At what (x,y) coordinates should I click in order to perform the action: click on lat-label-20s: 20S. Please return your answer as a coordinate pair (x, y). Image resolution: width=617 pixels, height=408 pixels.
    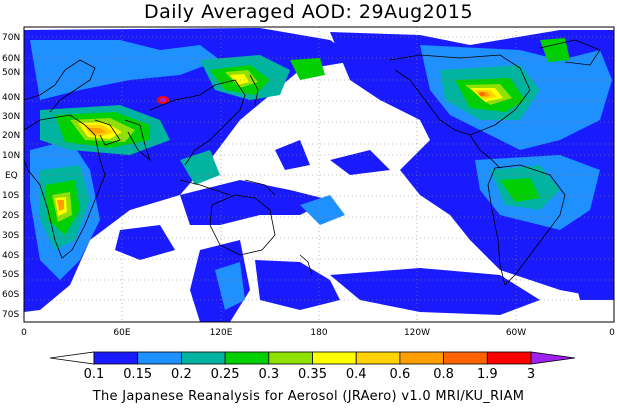
    Looking at the image, I should click on (10, 216).